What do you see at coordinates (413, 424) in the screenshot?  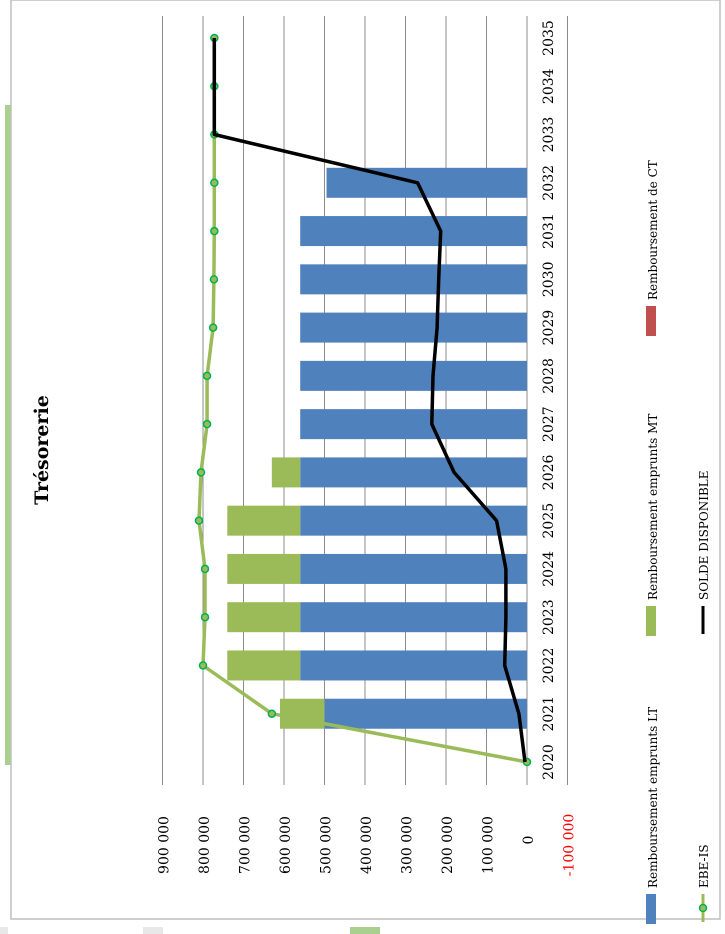 I see `bar-remboursement-emprunts-lt-2027` at bounding box center [413, 424].